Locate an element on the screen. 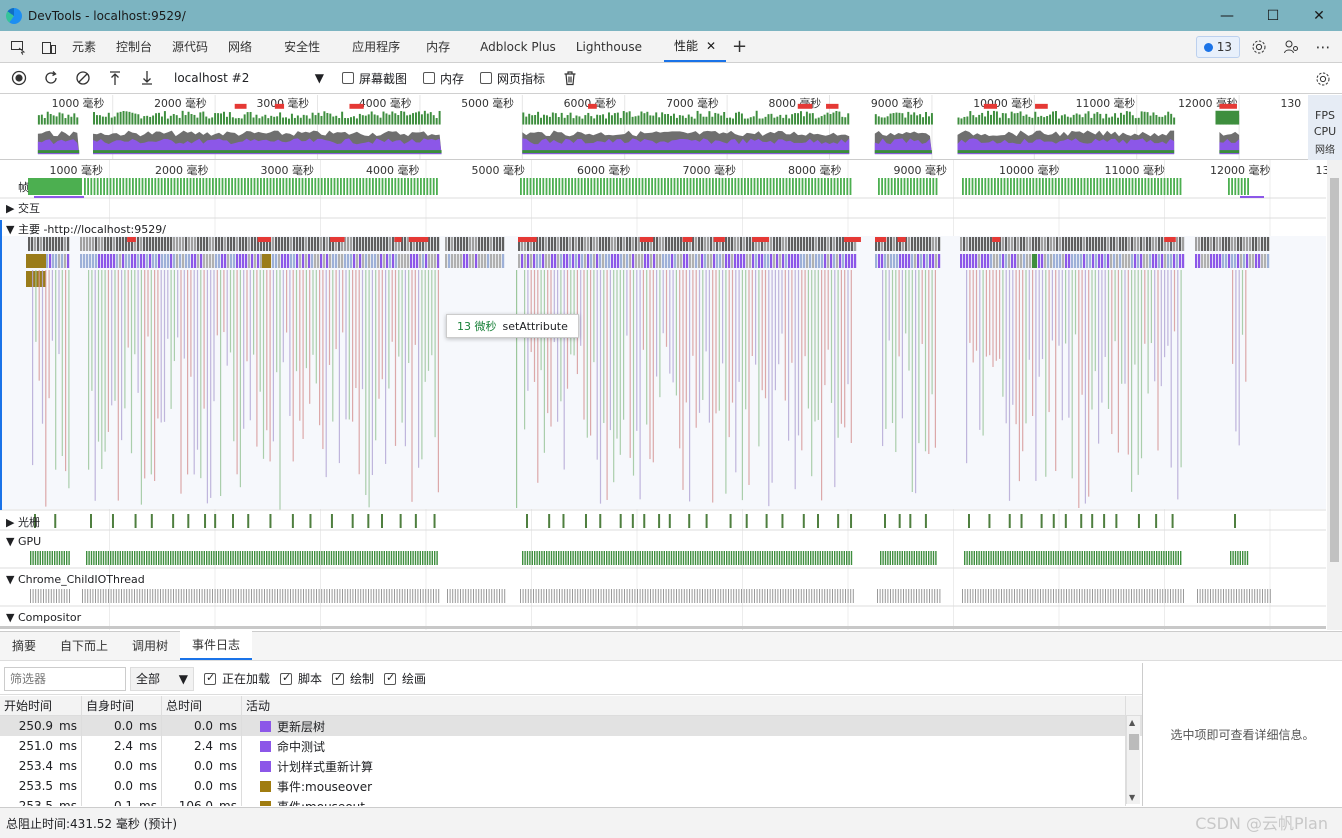 The height and width of the screenshot is (838, 1342). scrollbar-thumb is located at coordinates (1134, 742).